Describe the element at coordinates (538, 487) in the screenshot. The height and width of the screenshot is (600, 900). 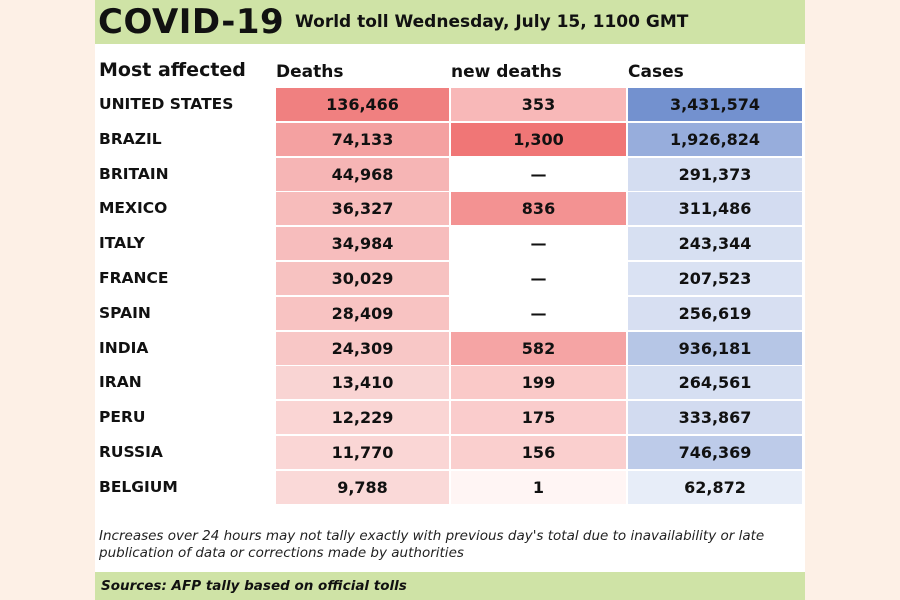
I see `new-deaths-cell: 1` at that location.